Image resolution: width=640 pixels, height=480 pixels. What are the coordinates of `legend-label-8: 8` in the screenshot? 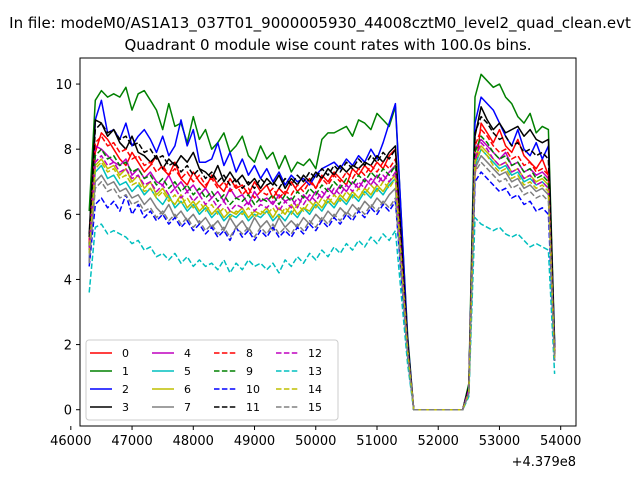 It's located at (249, 353).